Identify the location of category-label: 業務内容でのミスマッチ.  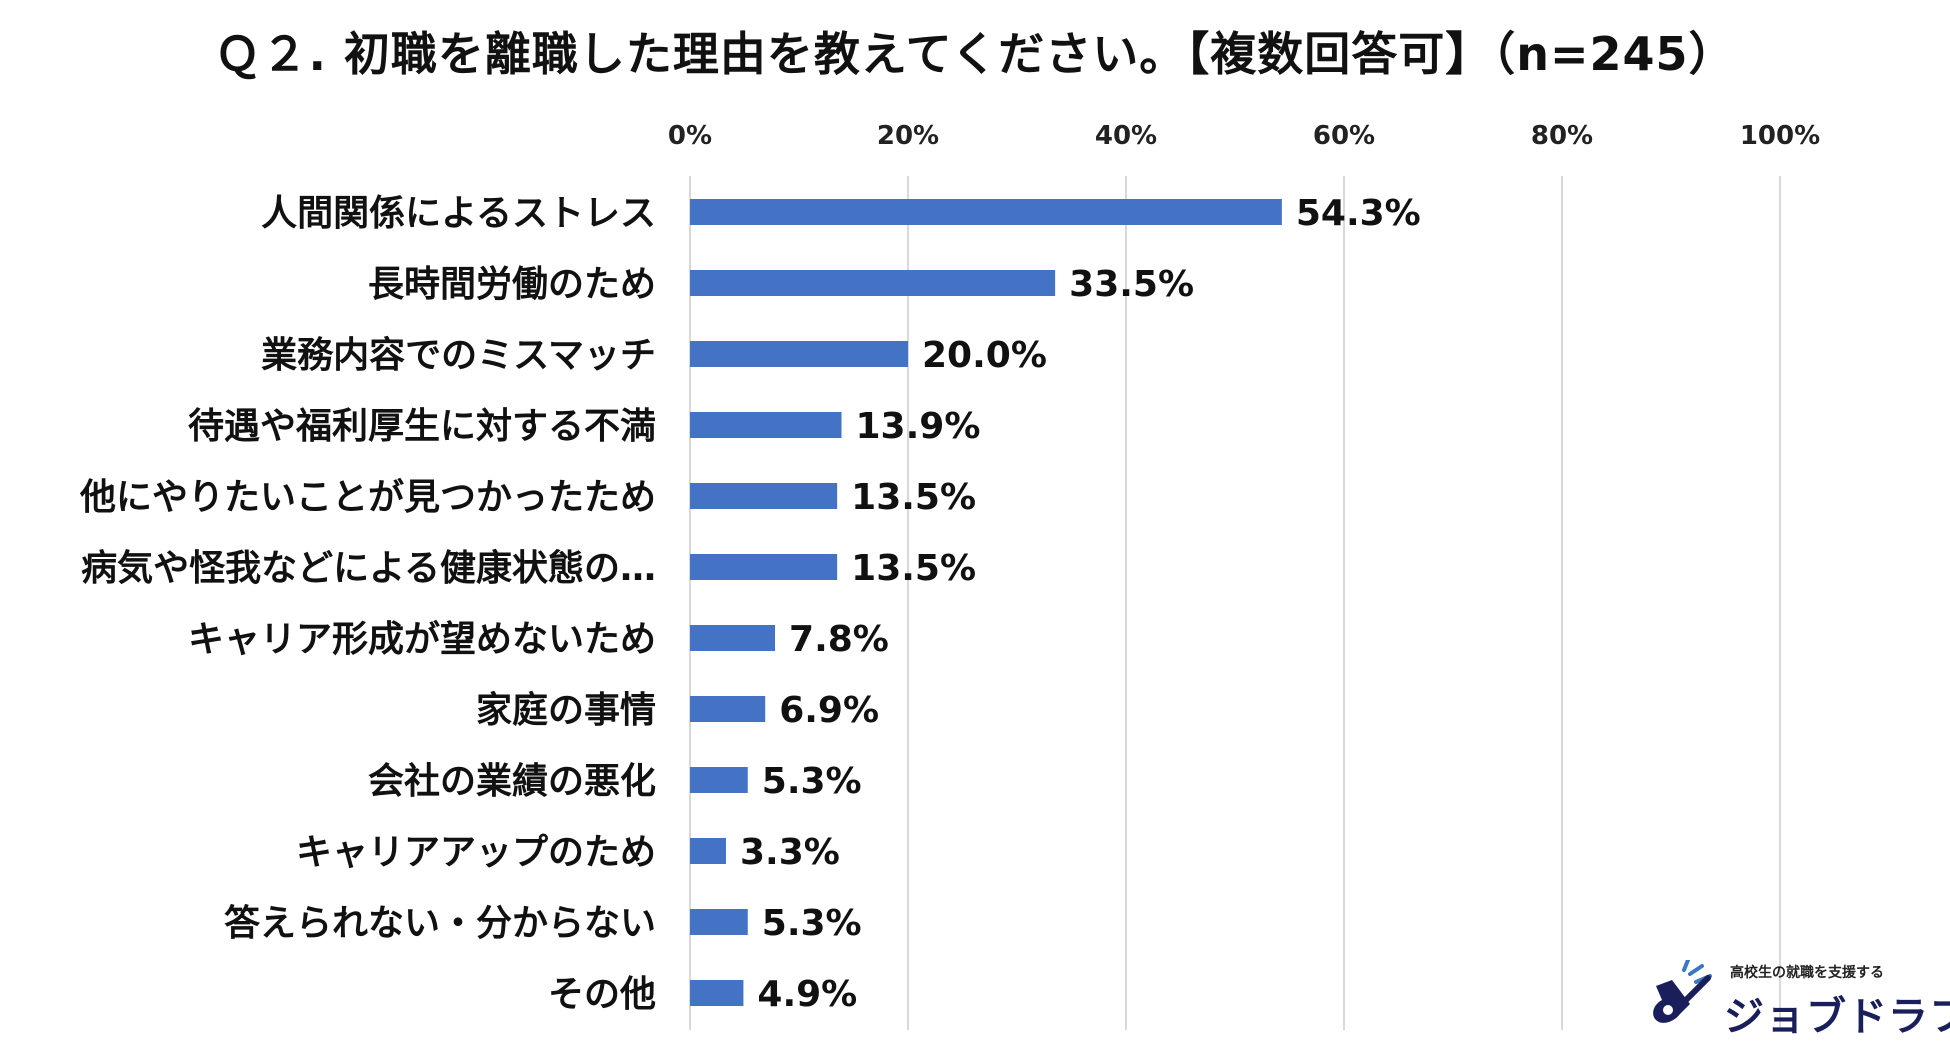
(458, 355).